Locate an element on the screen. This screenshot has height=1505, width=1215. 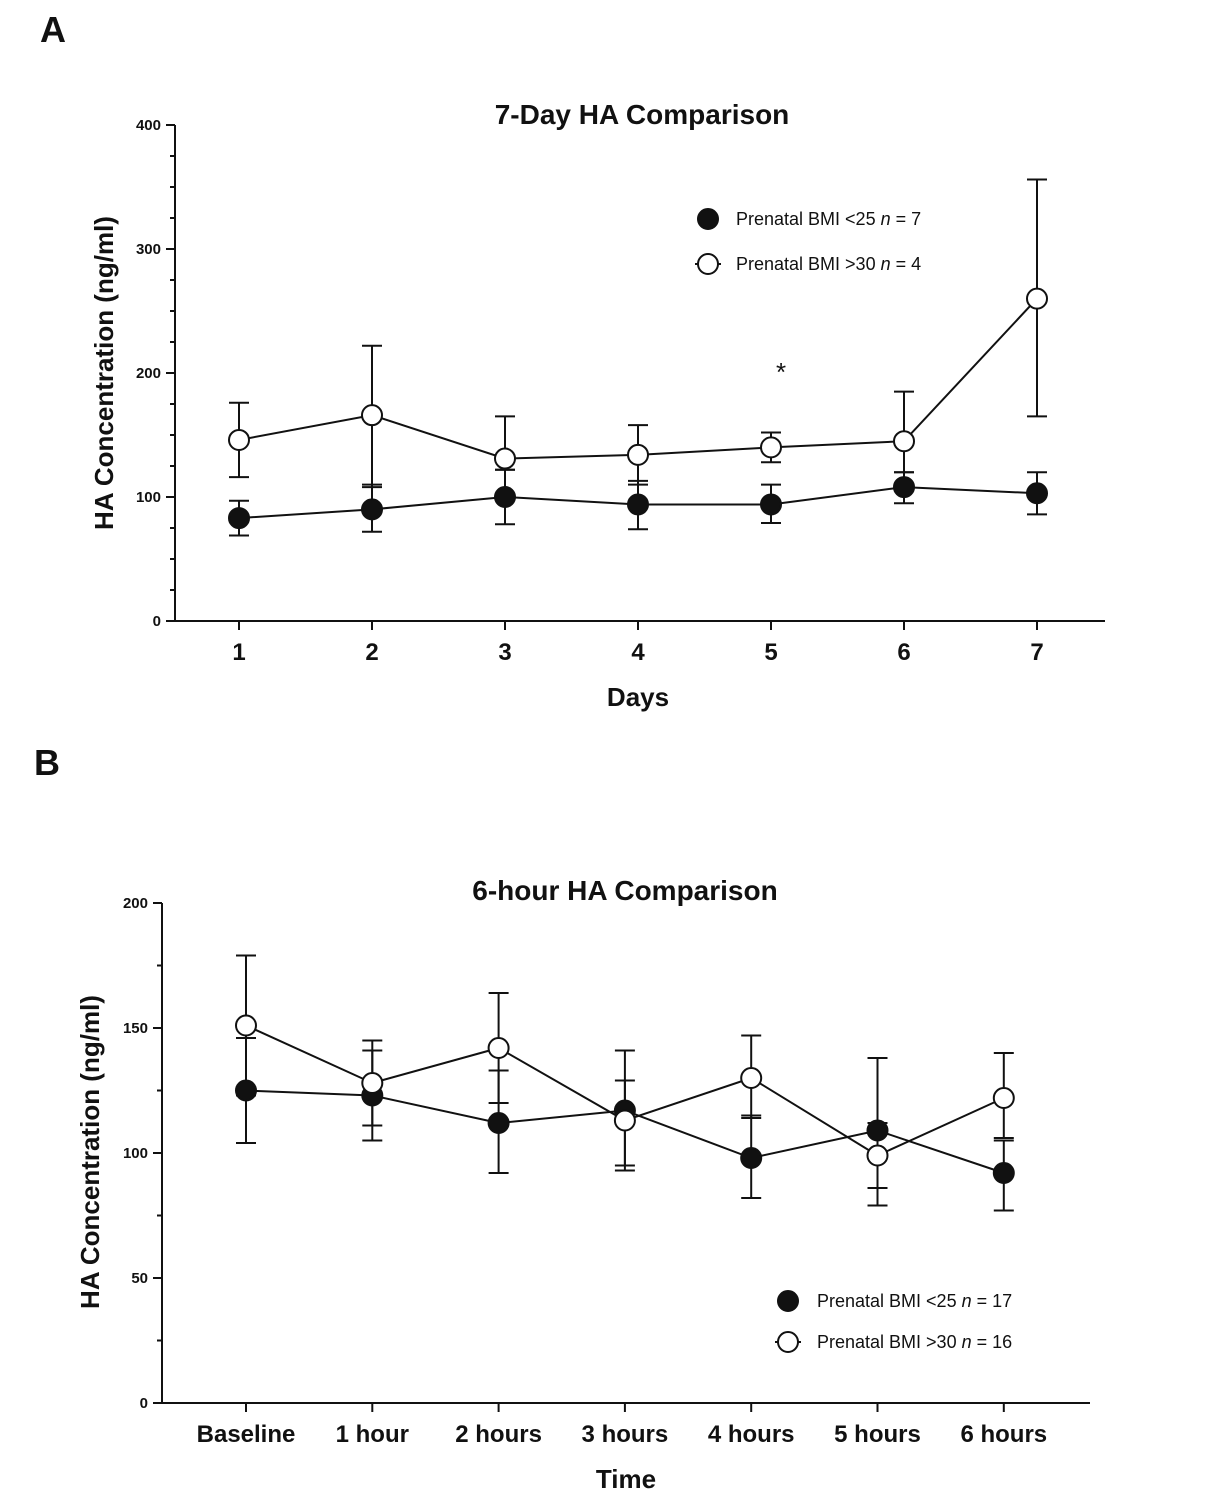
panel-a-legend-bmi-under-25-marker is located at coordinates (708, 219).